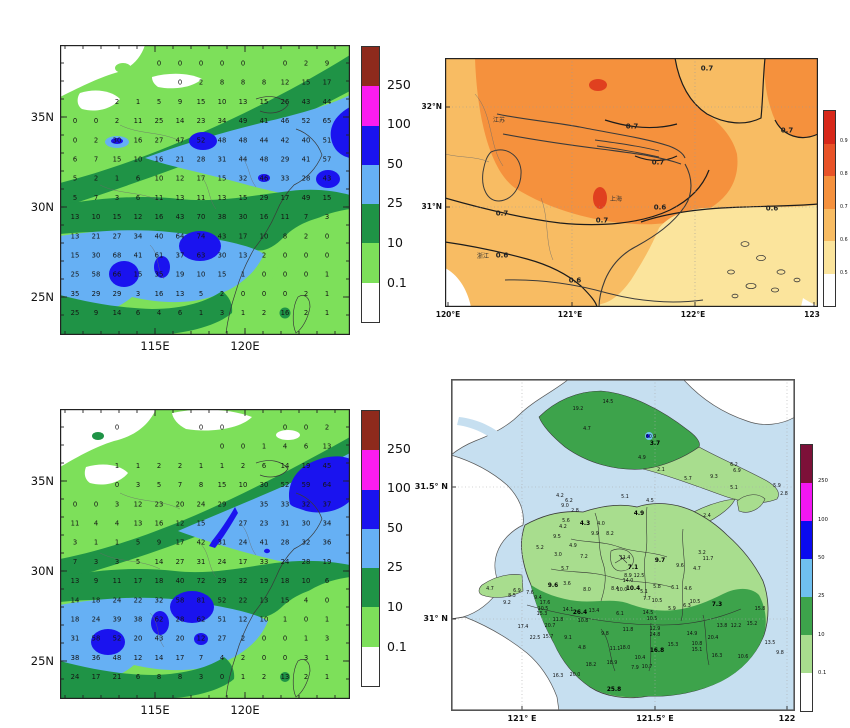 The image size is (850, 728). Describe the element at coordinates (201, 275) in the screenshot. I see `grid-value: 10` at that location.